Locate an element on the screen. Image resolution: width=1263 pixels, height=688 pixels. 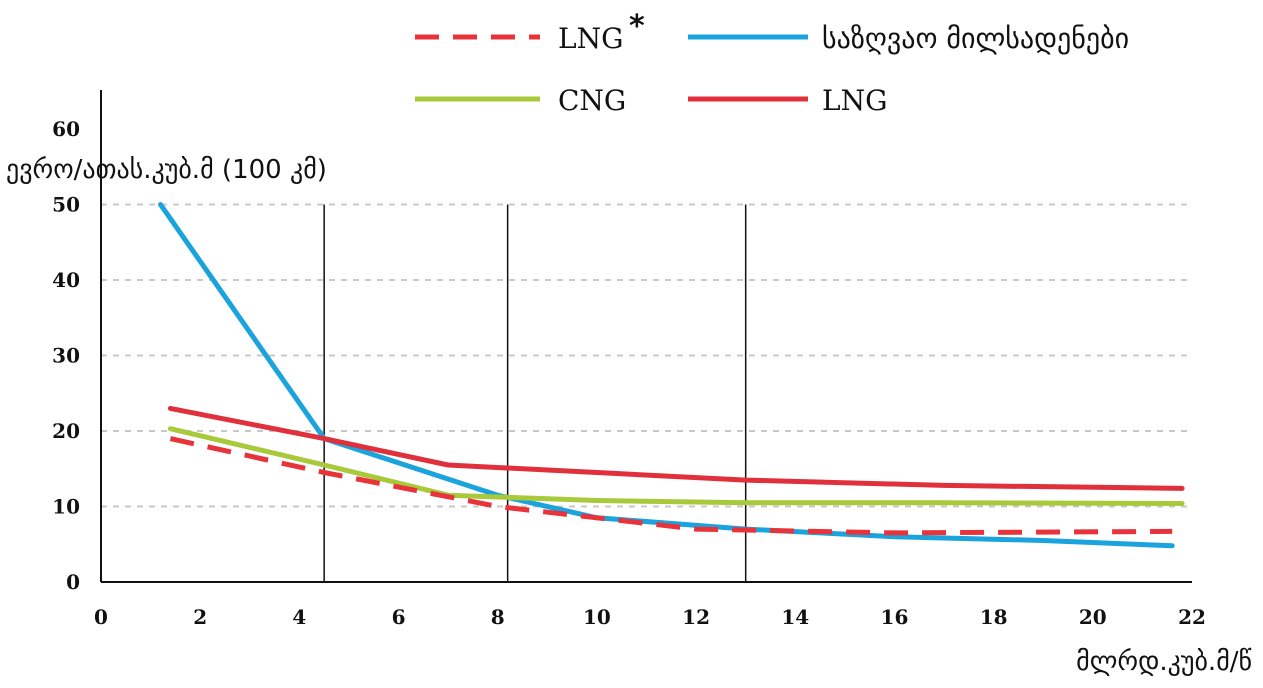
legend-label-pipelines: საზღვაო მილსადენები is located at coordinates (975, 38).